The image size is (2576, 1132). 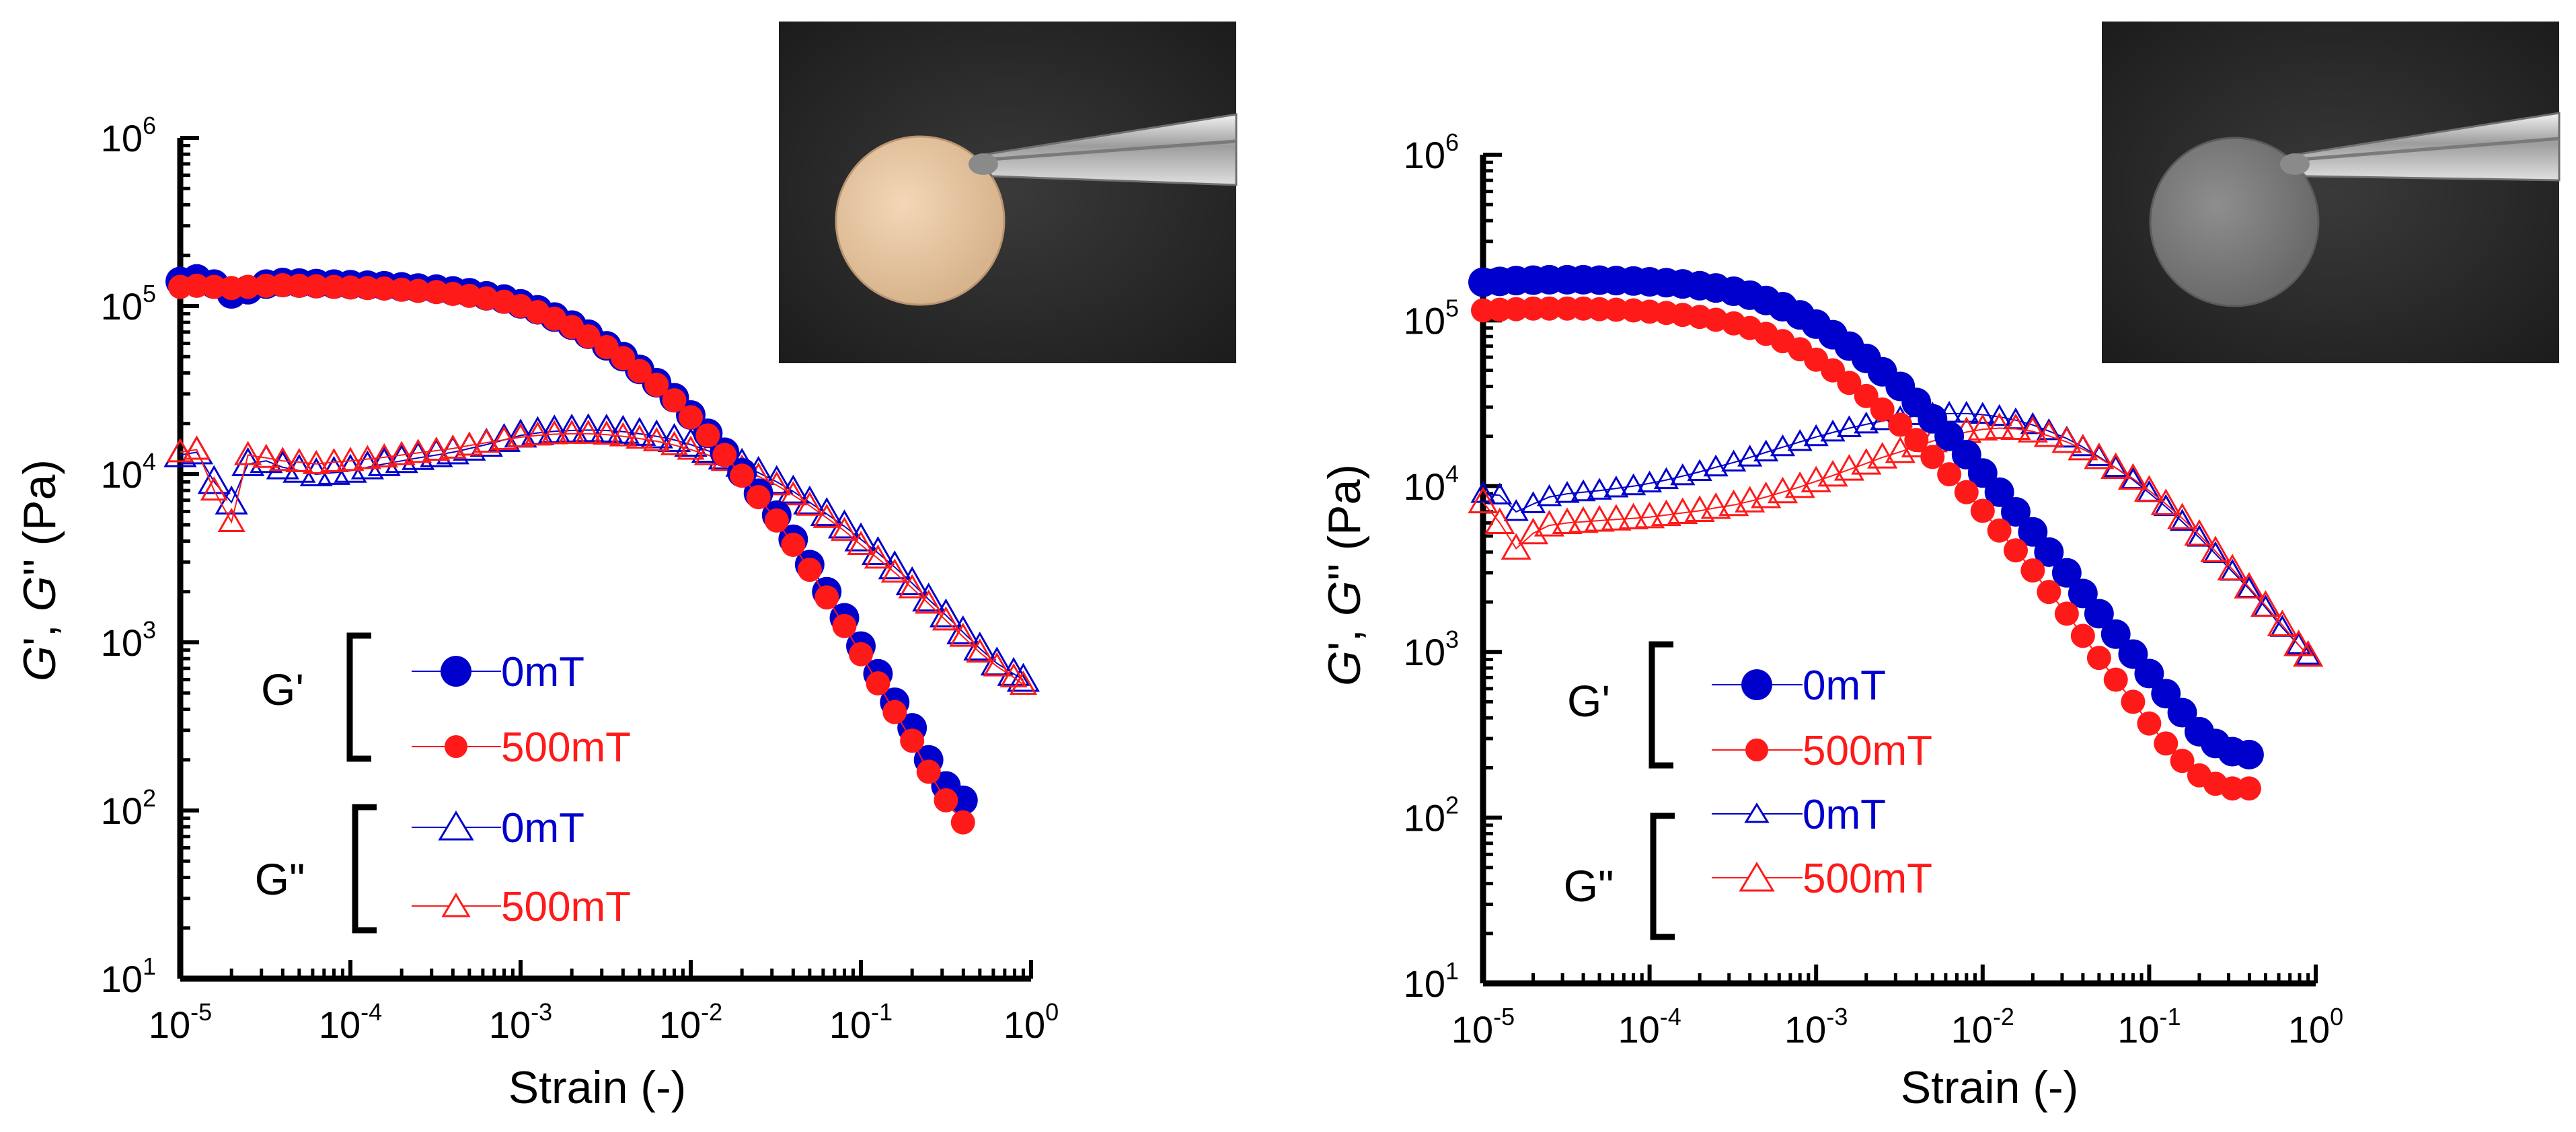 What do you see at coordinates (364, 869) in the screenshot?
I see `legend-bracket-g-double-prime` at bounding box center [364, 869].